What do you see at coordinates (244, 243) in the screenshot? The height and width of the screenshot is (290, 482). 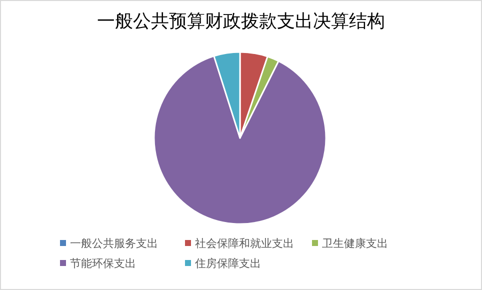 I see `legend-label: 社会保障和就业支出` at bounding box center [244, 243].